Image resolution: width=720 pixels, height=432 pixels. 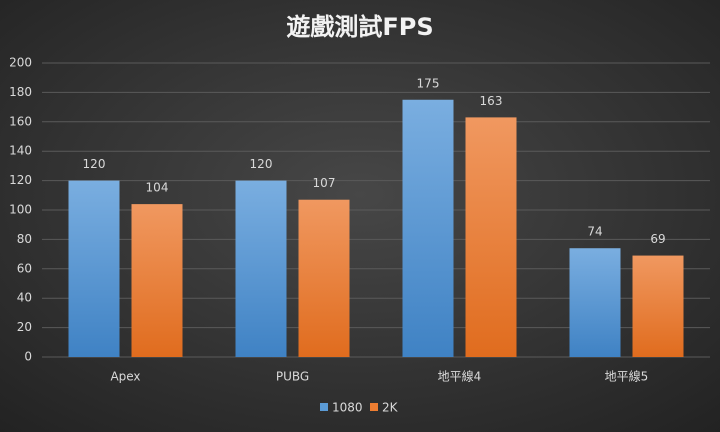 What do you see at coordinates (324, 183) in the screenshot?
I see `data-label: 107` at bounding box center [324, 183].